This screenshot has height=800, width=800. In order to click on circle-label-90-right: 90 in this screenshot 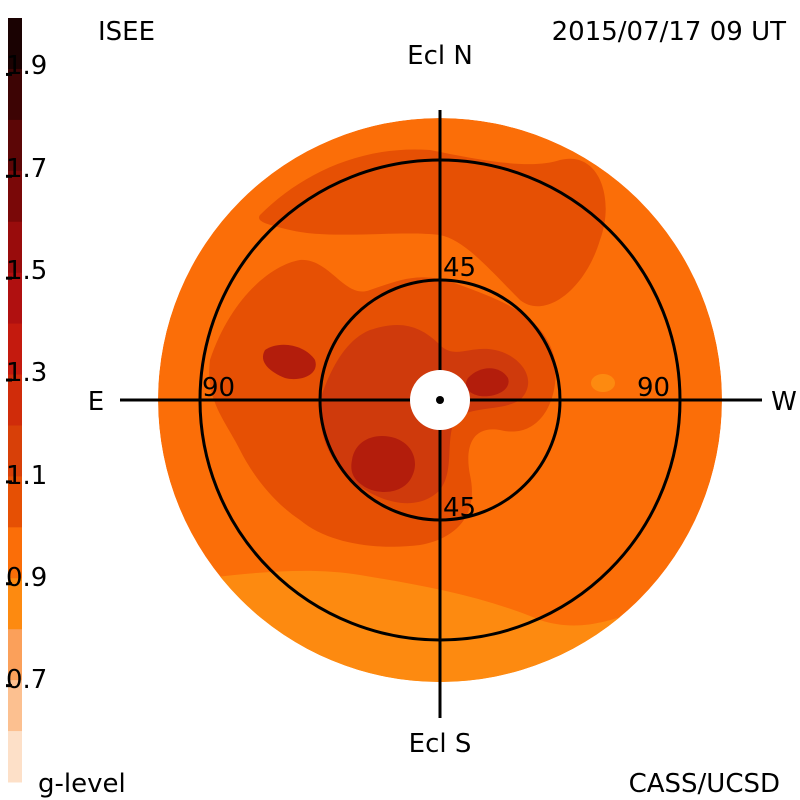, I will do `click(653, 388)`.